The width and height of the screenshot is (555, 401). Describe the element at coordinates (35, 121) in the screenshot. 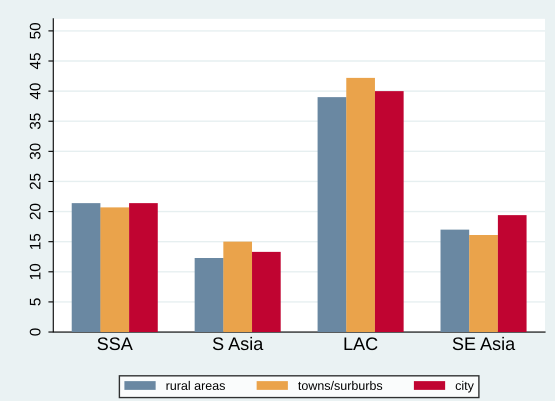

I see `y-tick-label: 35` at that location.